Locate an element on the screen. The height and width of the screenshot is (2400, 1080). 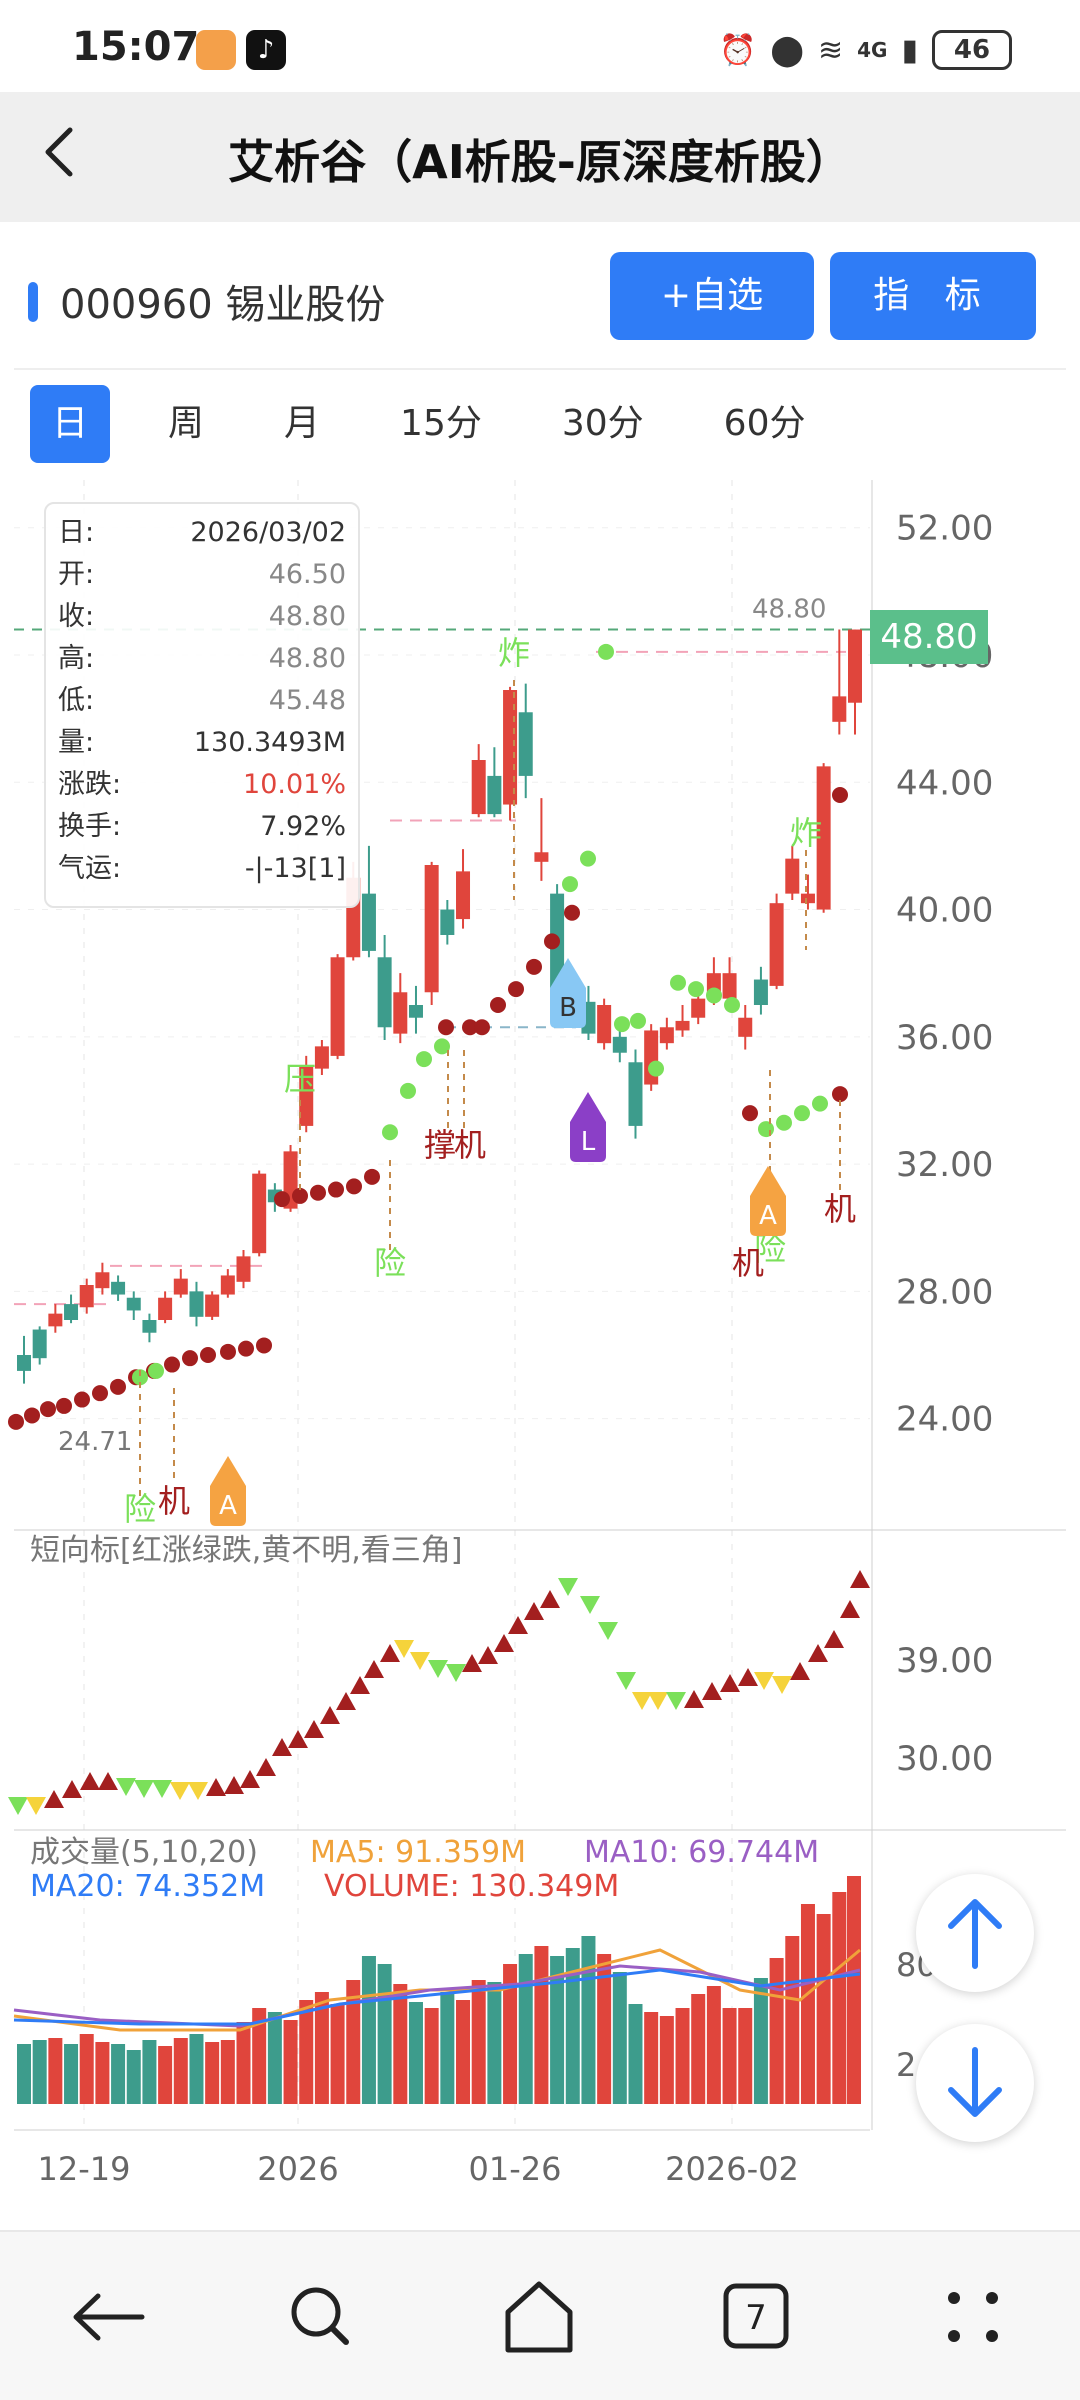
top-header: 艾析谷（AI析股-原深度析股） is located at coordinates (540, 157).